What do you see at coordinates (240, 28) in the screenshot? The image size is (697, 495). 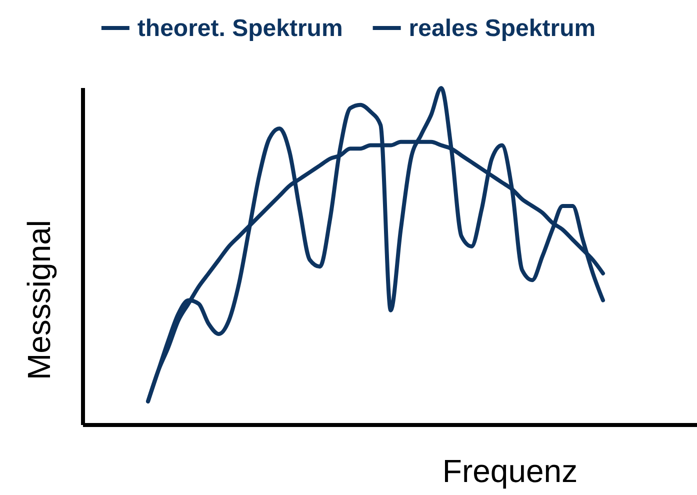 I see `legend-label: theoret. Spektrum` at bounding box center [240, 28].